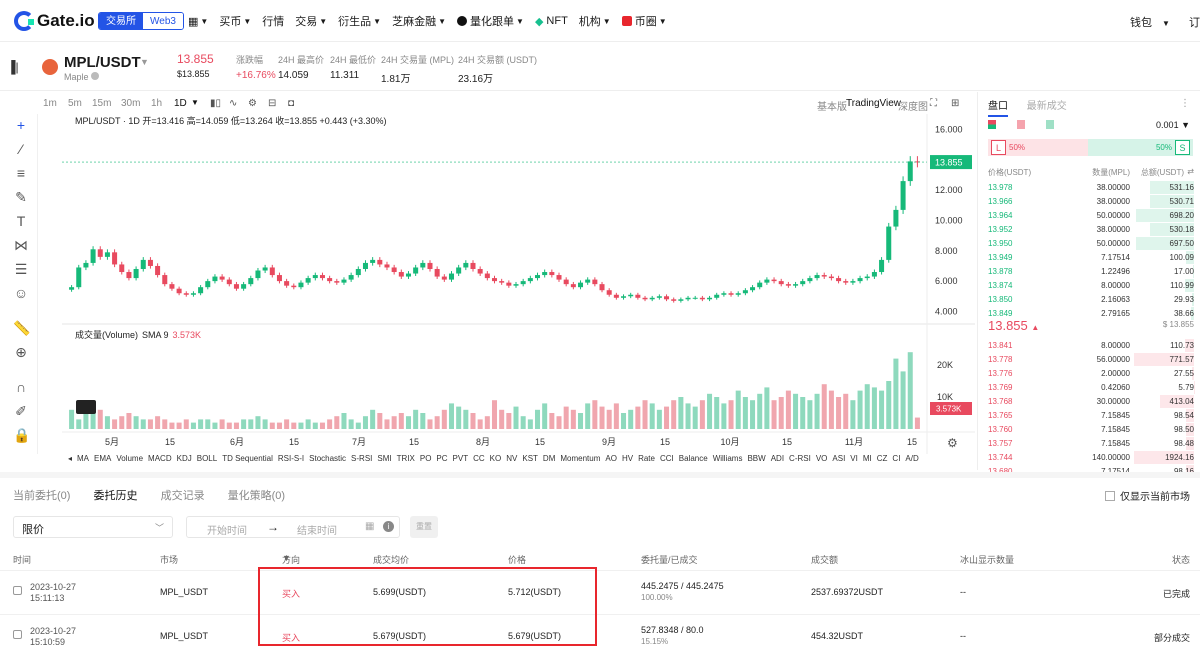 The image size is (1200, 654). Describe the element at coordinates (180, 103) in the screenshot. I see `interval-1d: 1D` at that location.